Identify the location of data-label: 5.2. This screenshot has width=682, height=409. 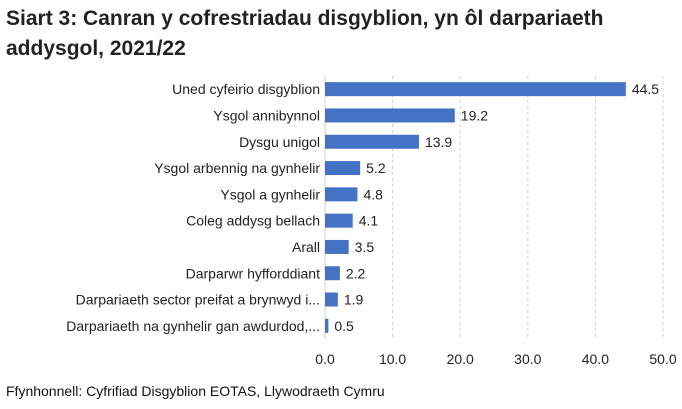
(376, 168).